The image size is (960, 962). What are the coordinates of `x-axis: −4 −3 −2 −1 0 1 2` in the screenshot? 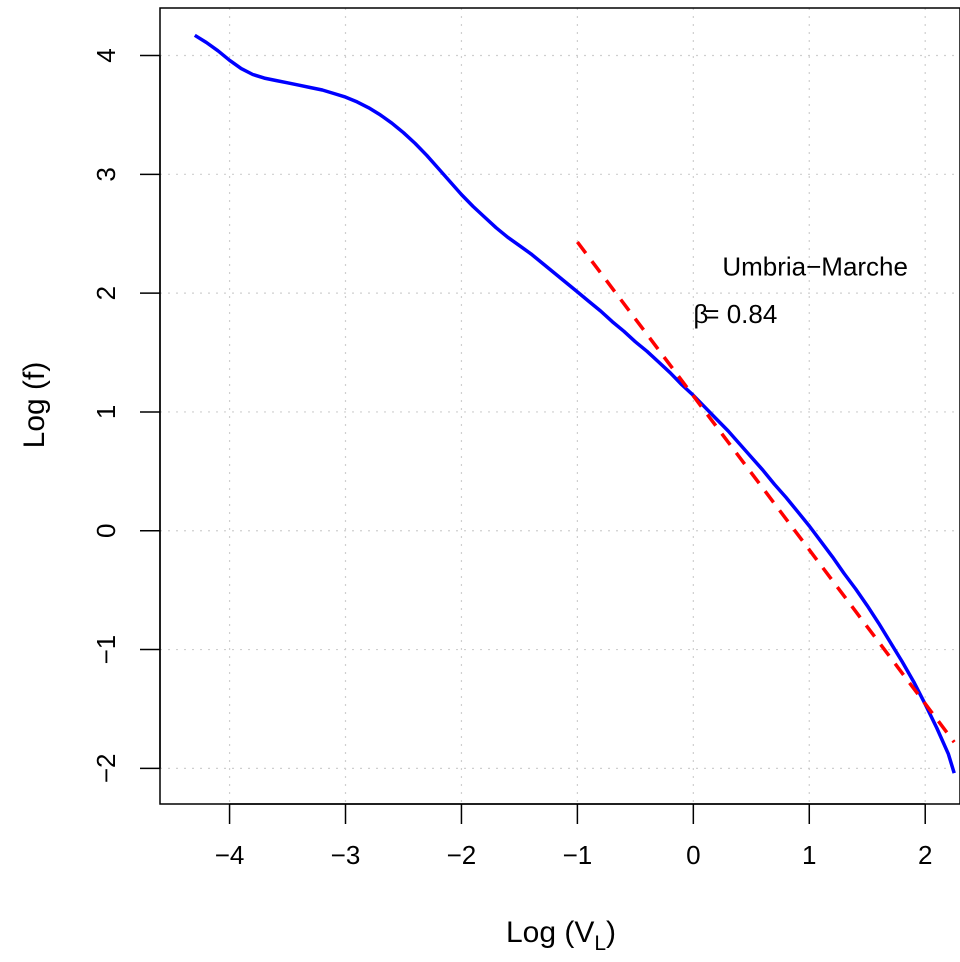 It's located at (573, 836).